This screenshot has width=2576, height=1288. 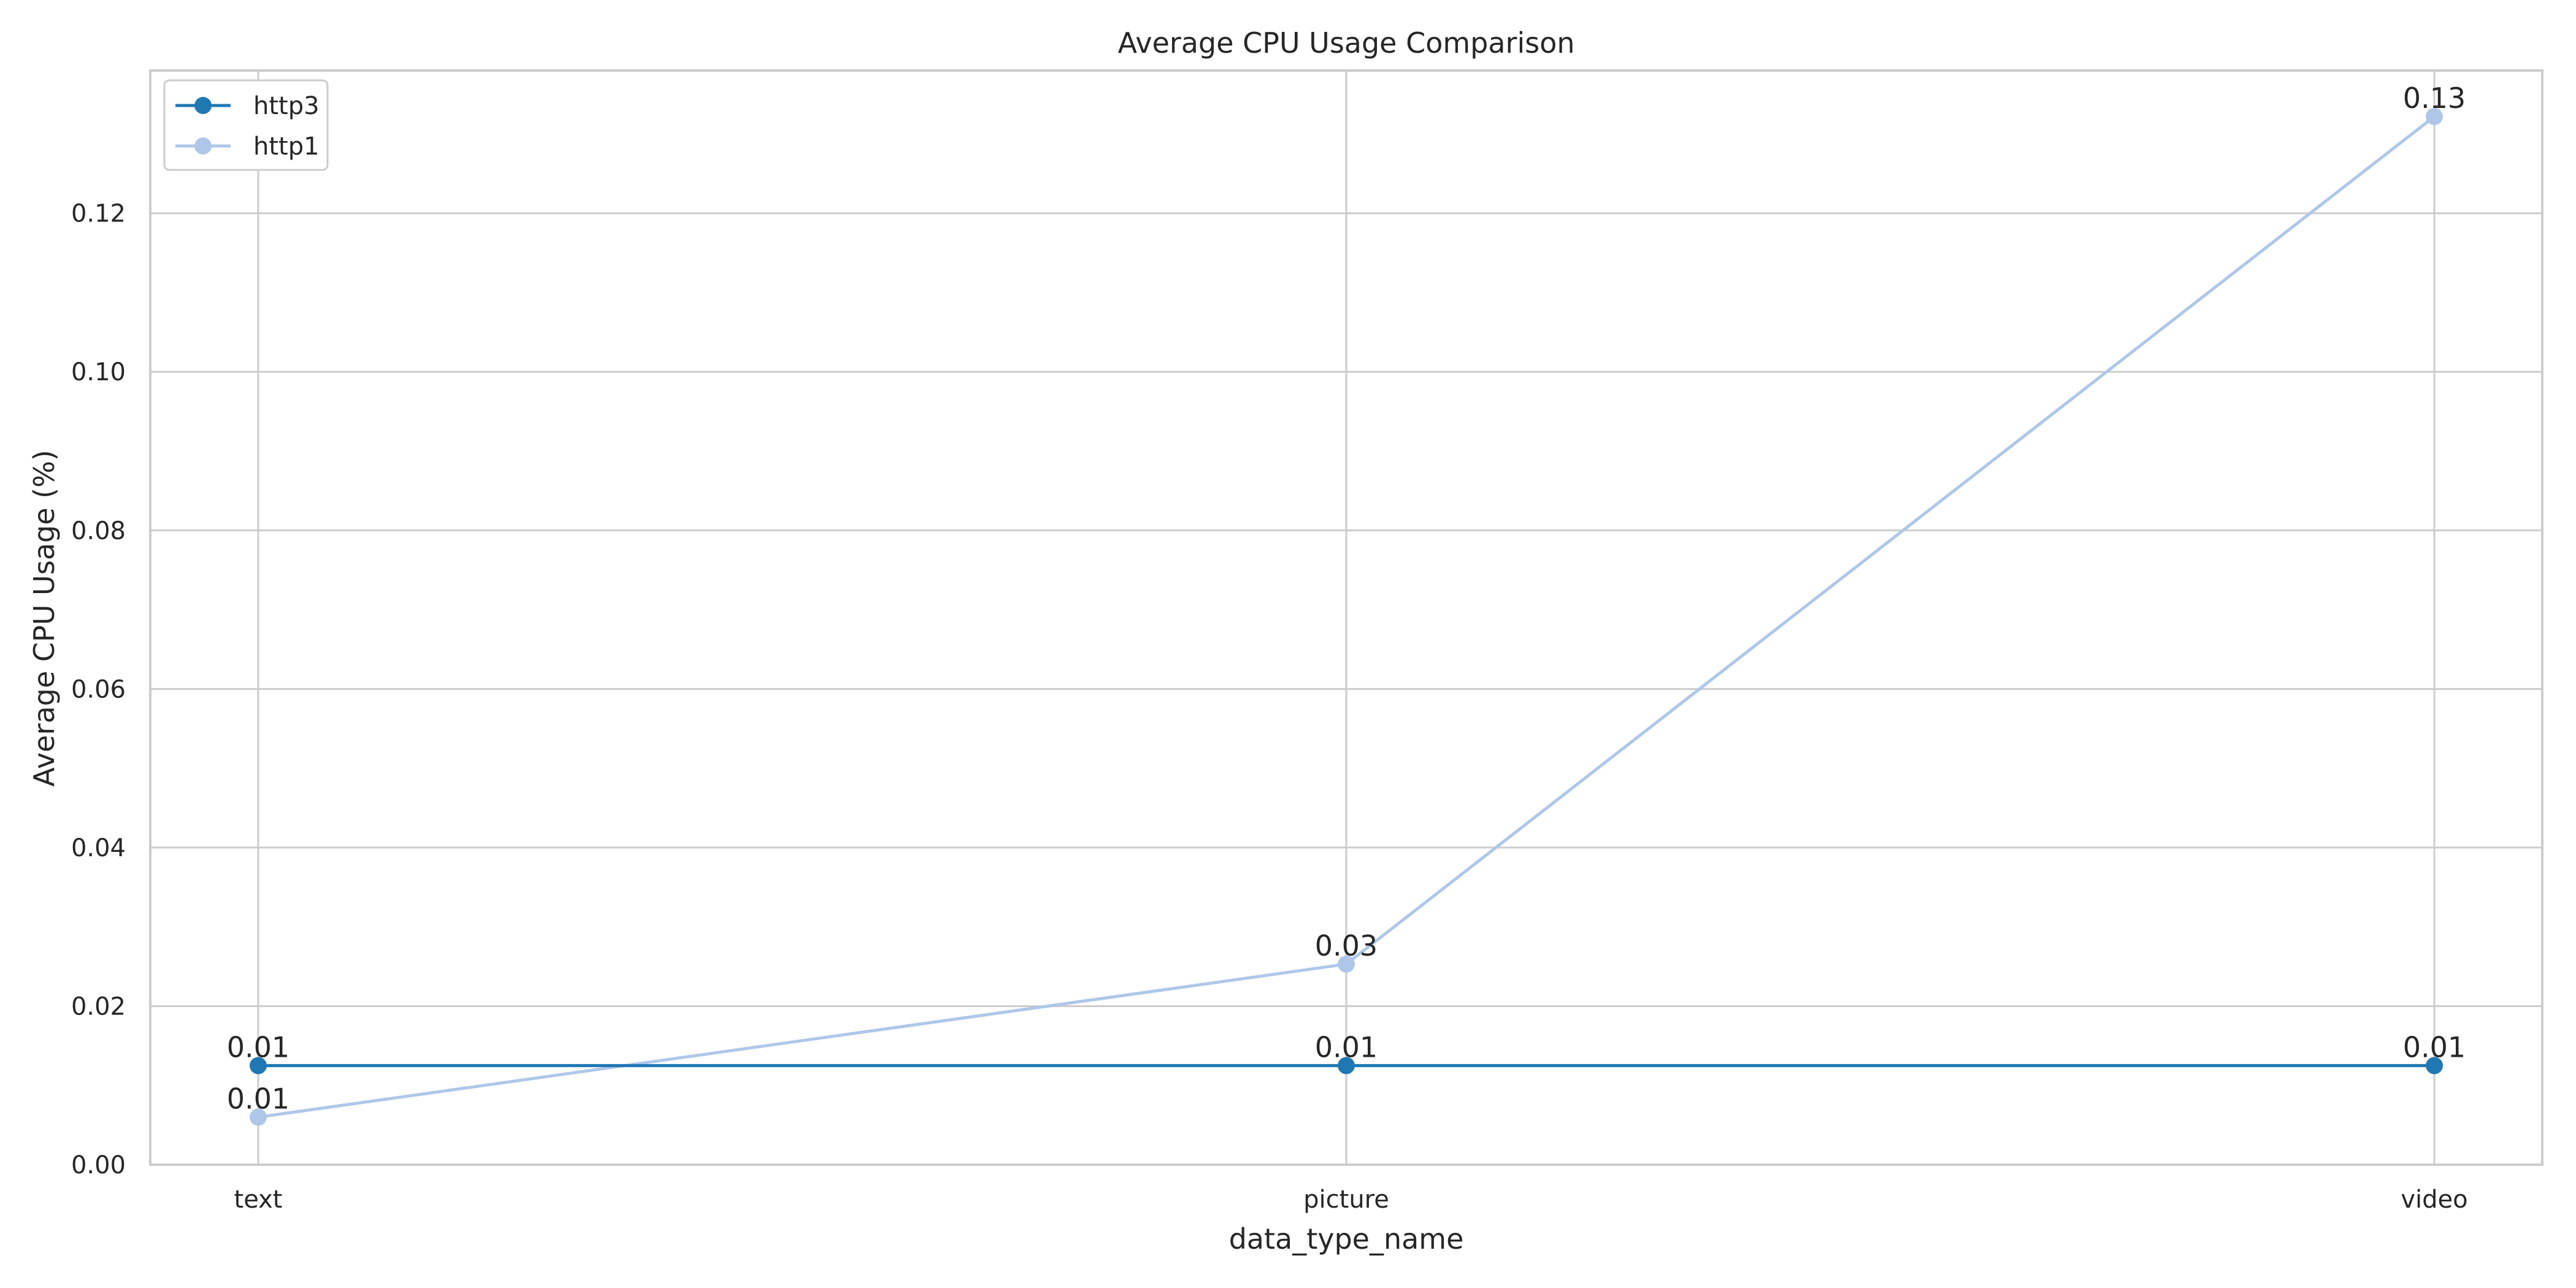 What do you see at coordinates (203, 146) in the screenshot?
I see `legend-marker-http1` at bounding box center [203, 146].